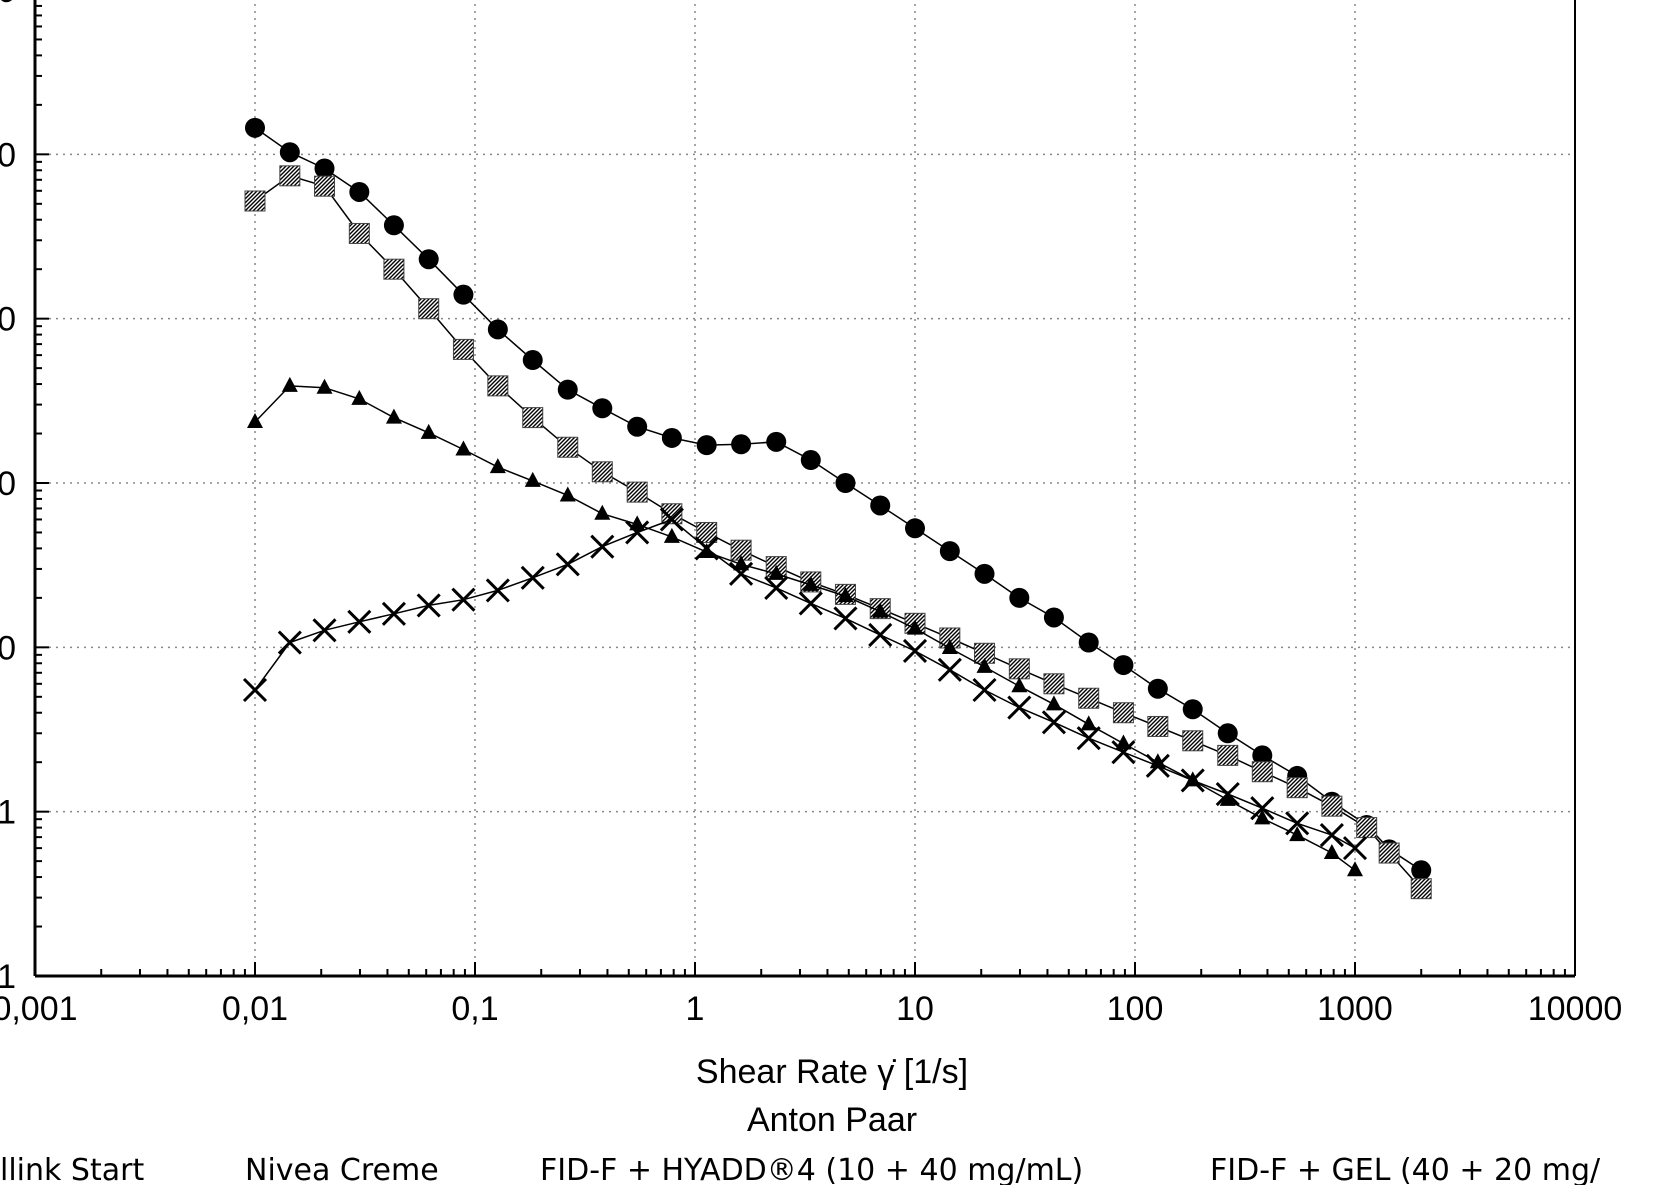 Image resolution: width=1659 pixels, height=1185 pixels. Describe the element at coordinates (342, 1169) in the screenshot. I see `legend-item: Nivea Creme` at that location.